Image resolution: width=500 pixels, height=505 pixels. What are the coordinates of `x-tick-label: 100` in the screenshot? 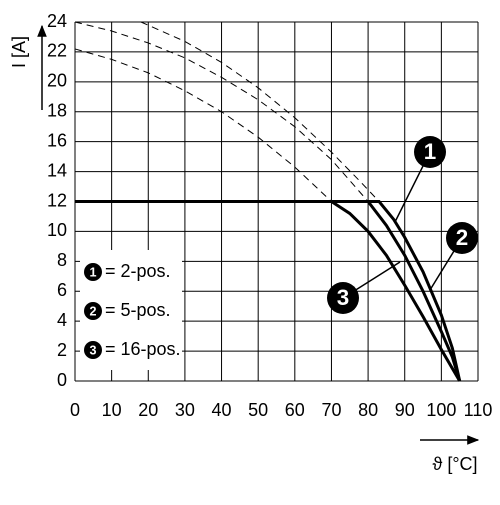 It's located at (441, 410).